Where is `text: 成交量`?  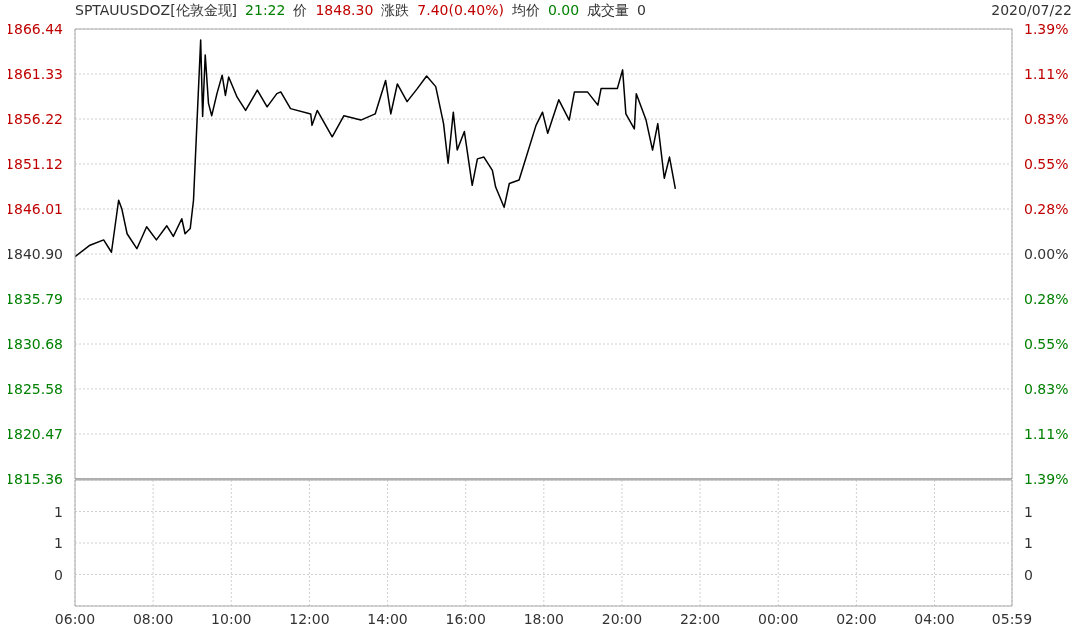
text: 成交量 is located at coordinates (608, 10).